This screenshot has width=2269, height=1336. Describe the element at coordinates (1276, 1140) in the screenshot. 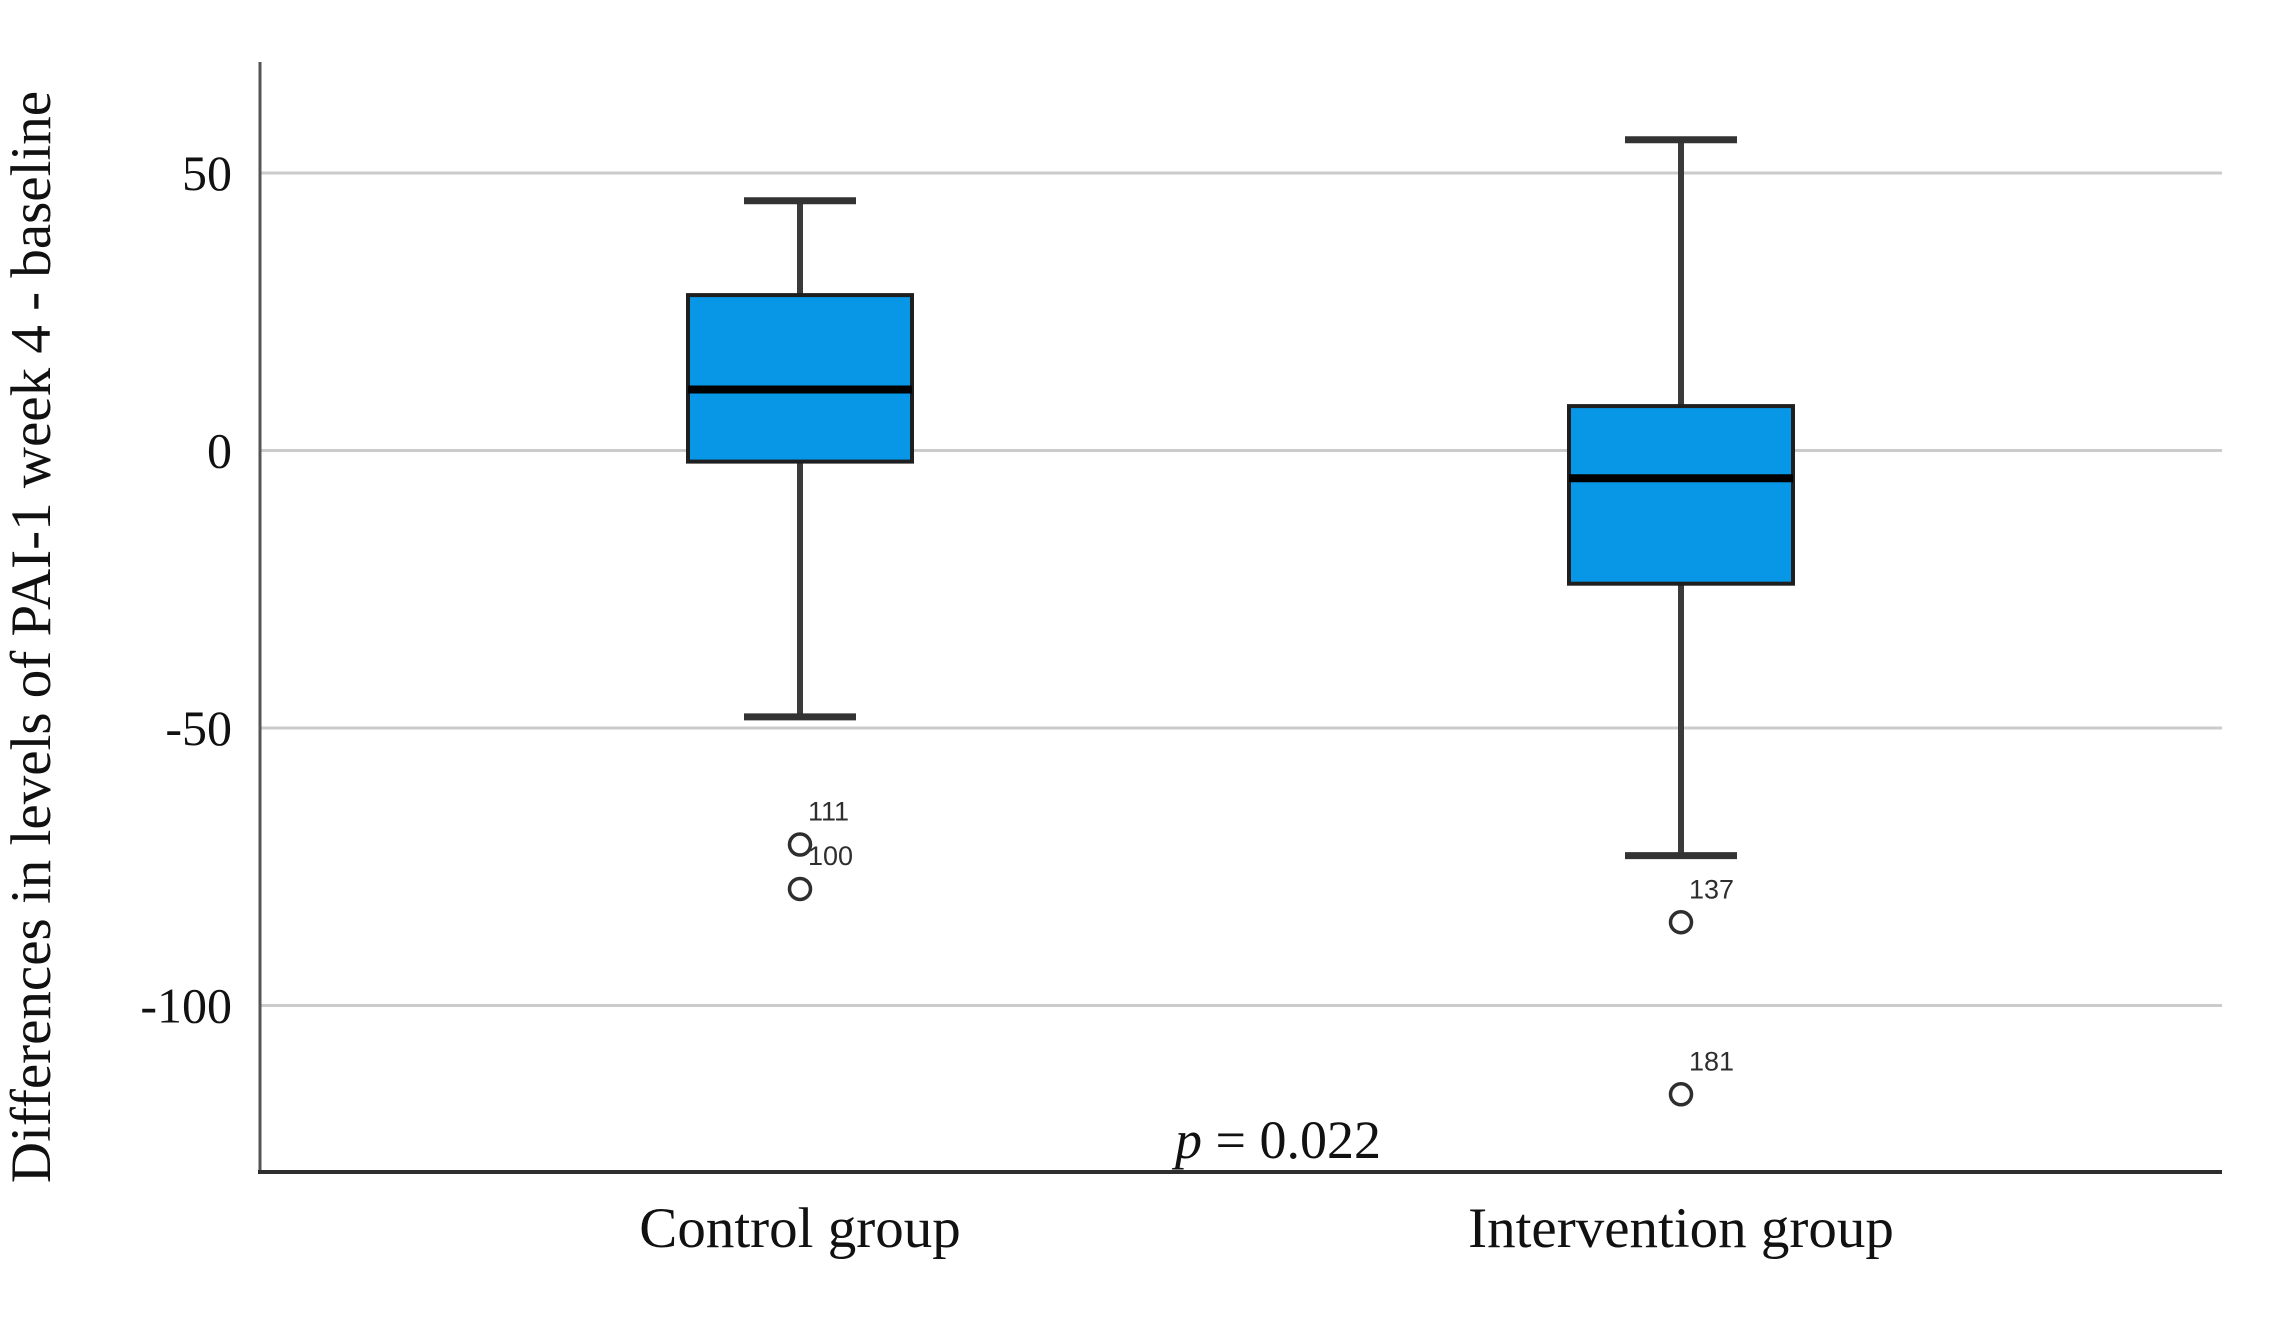

I see `p-value-annotation: p = 0.022` at that location.